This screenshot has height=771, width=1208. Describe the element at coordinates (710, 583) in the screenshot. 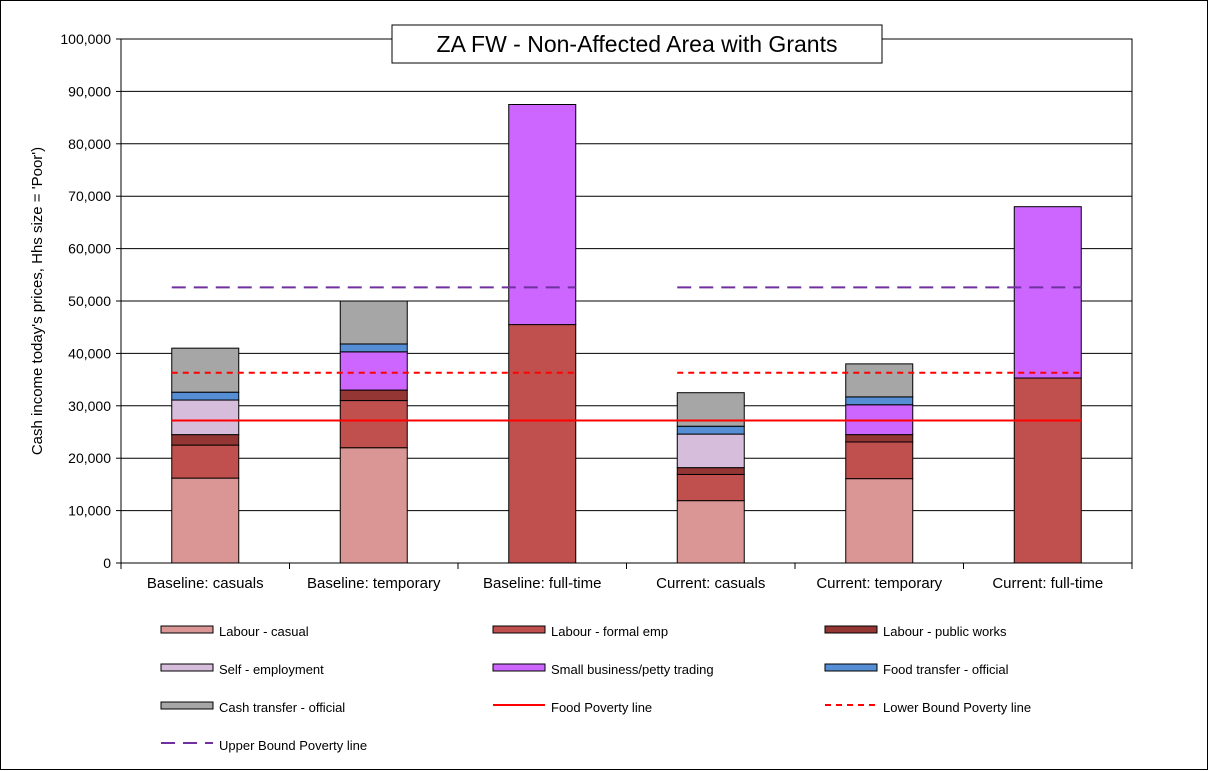

I see `x-tick-label: Current: casuals` at that location.